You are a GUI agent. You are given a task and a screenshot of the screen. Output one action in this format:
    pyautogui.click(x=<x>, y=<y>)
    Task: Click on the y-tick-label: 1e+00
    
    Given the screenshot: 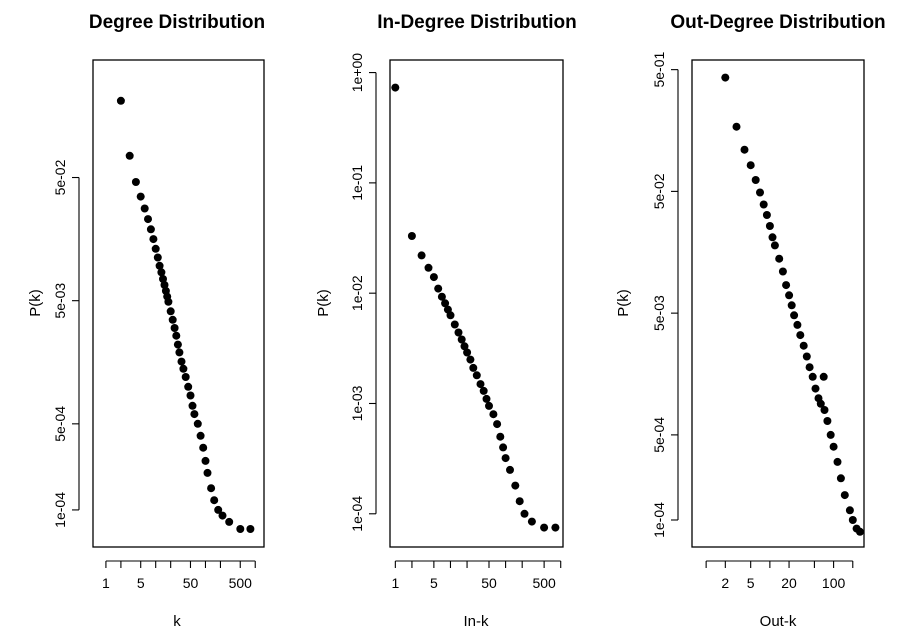 What is the action you would take?
    pyautogui.click(x=357, y=73)
    